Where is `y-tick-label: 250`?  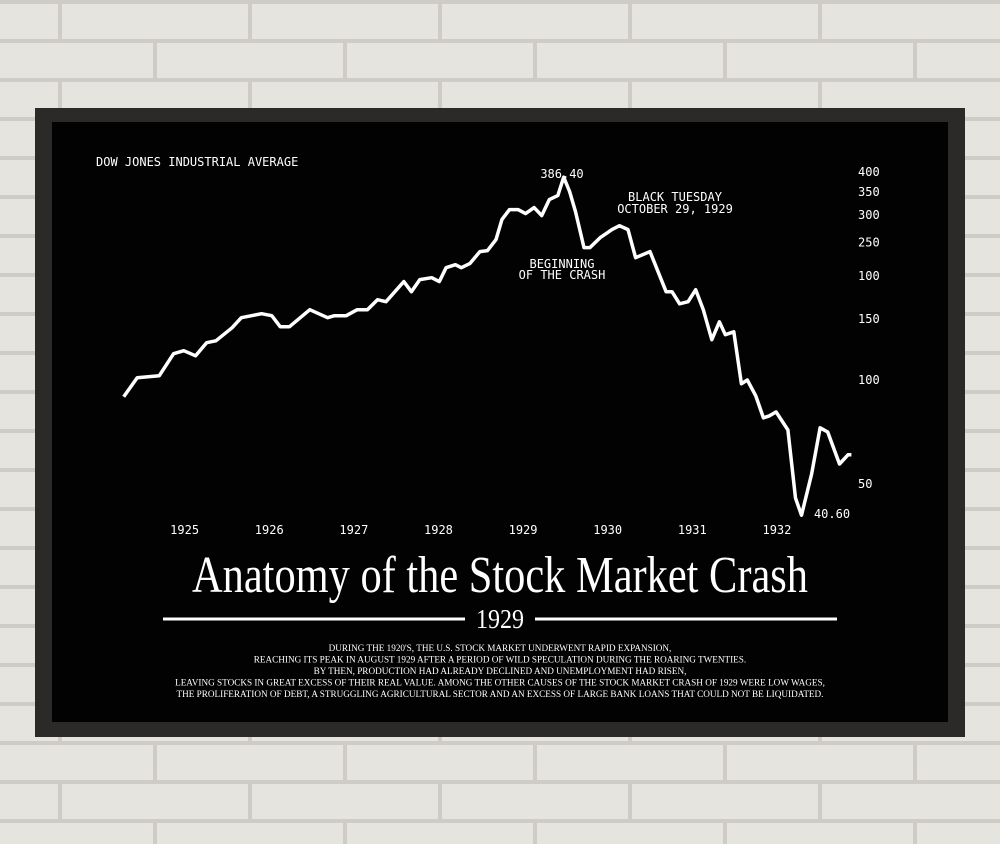 y-tick-label: 250 is located at coordinates (869, 243).